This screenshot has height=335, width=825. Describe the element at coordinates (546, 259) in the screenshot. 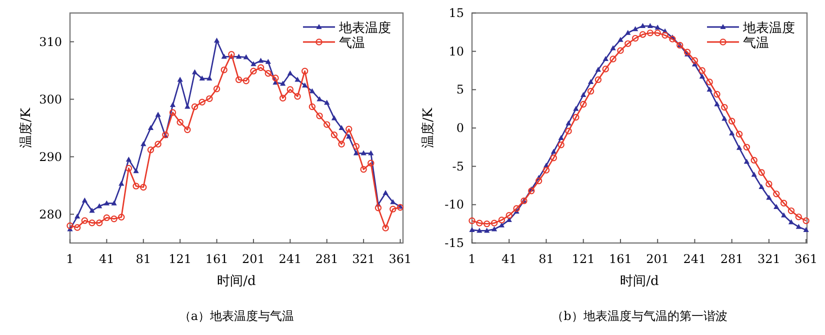

I see `x-tick-label: 81` at that location.